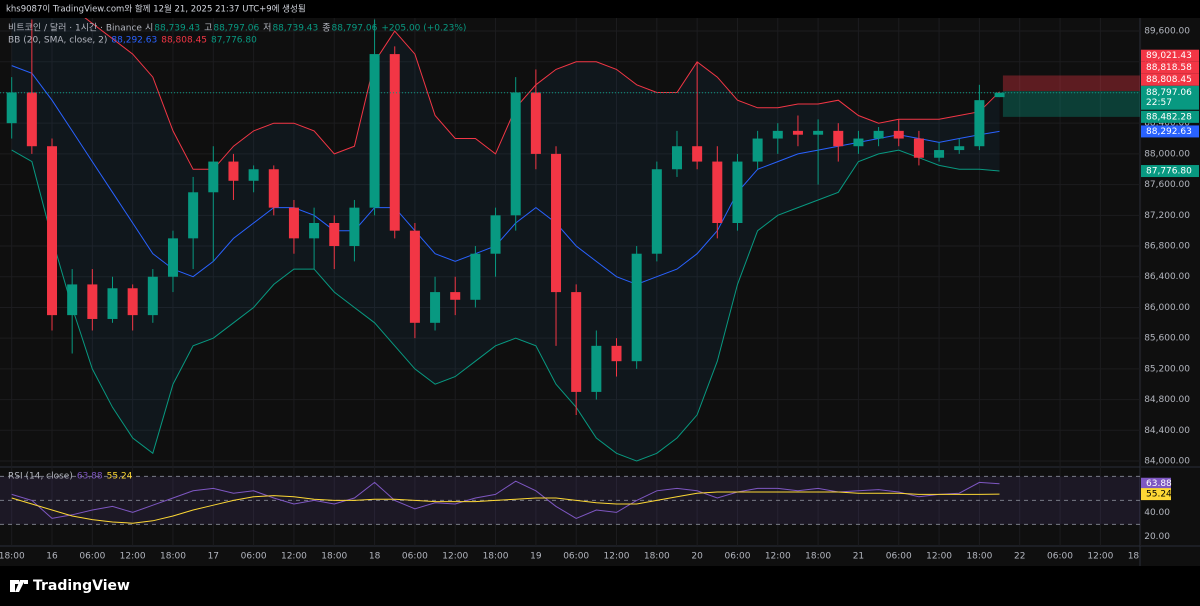 This screenshot has height=606, width=1200. Describe the element at coordinates (236, 29) in the screenshot. I see `legend-item: 88,797.06` at that location.